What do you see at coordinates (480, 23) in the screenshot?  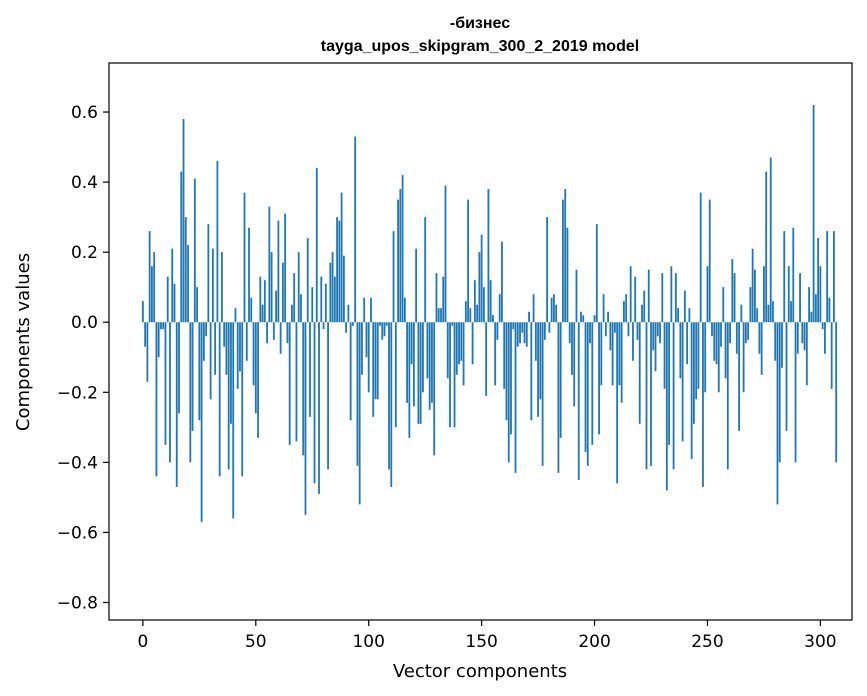 I see `chart-title-line1: -бизнес` at bounding box center [480, 23].